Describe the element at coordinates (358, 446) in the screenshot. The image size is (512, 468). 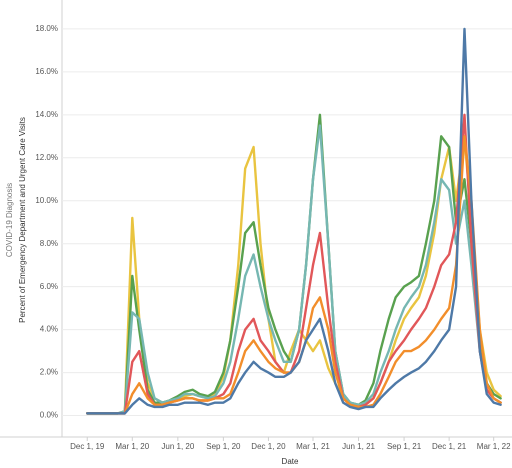
I see `x-tick-label: Jun 1, 21` at that location.